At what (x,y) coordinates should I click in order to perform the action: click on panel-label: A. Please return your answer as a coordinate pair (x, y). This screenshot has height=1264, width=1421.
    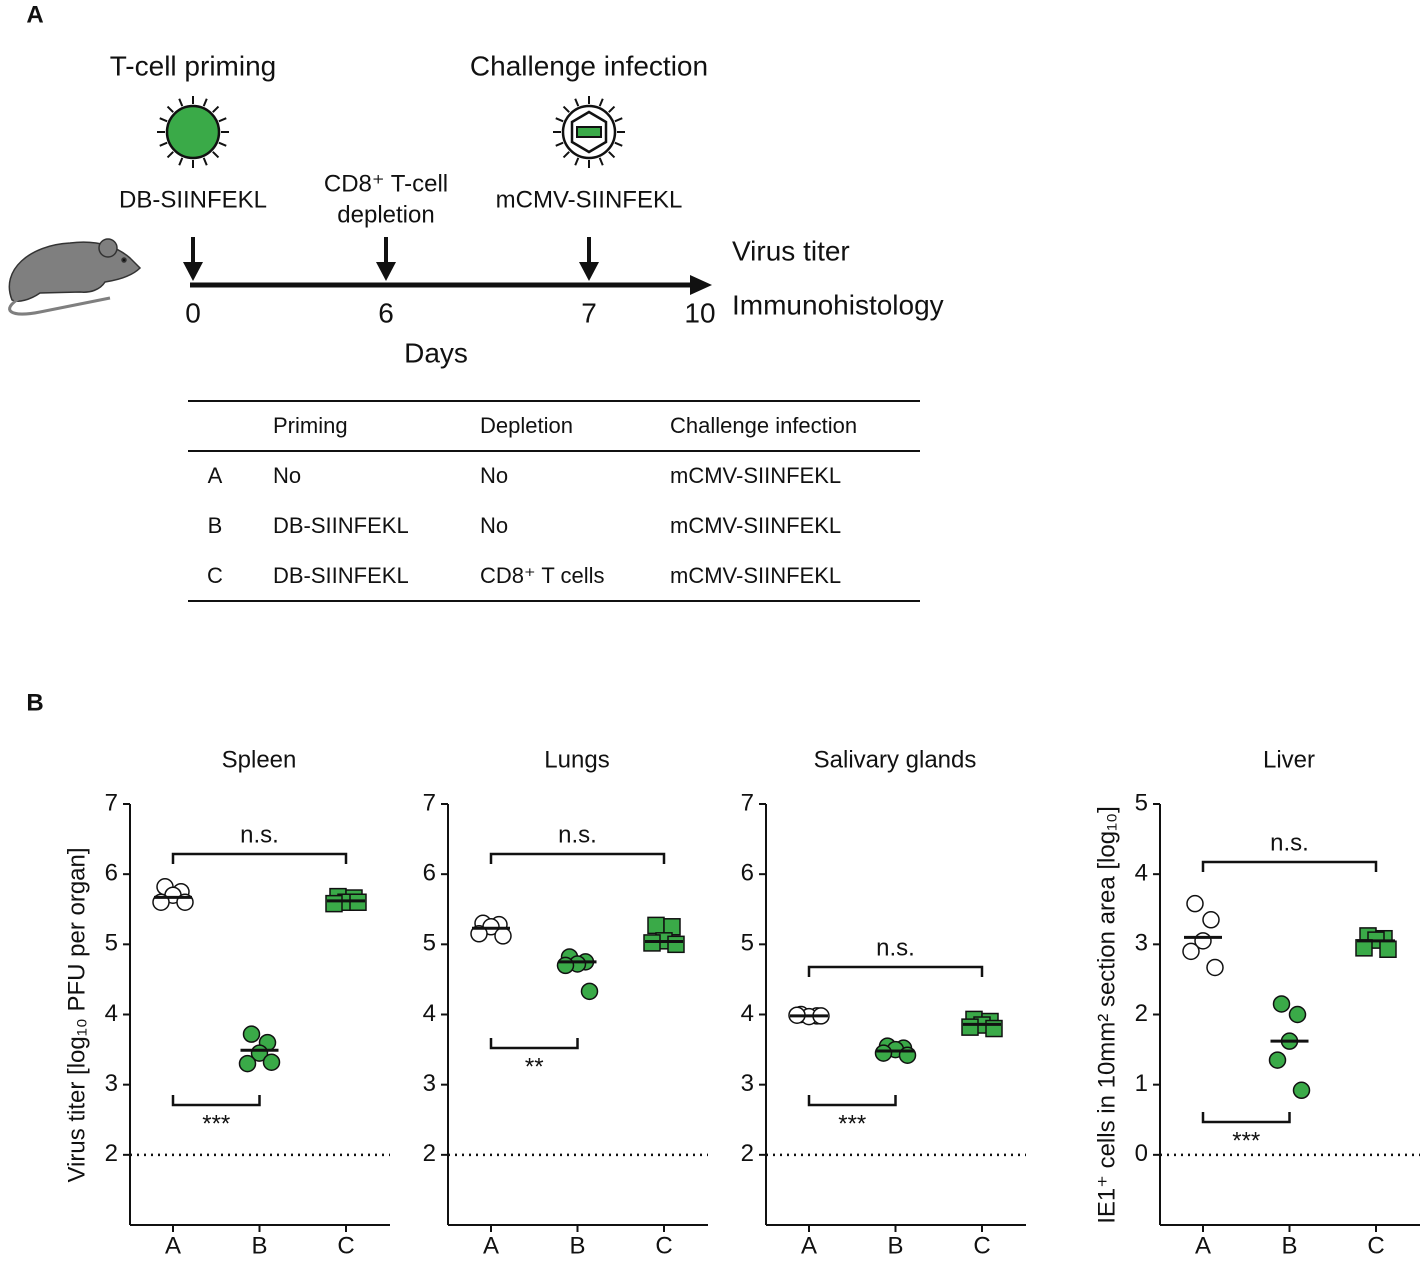
    Looking at the image, I should click on (34, 14).